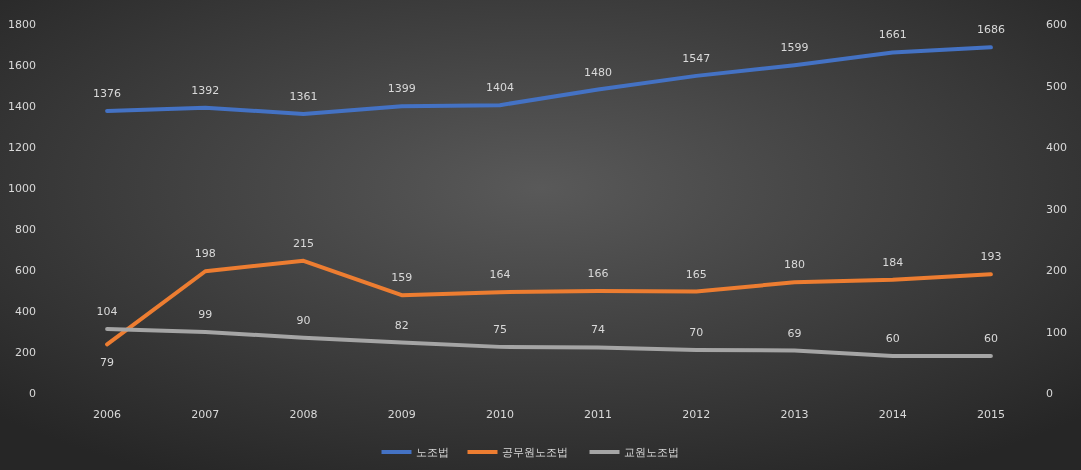 This screenshot has width=1081, height=470. What do you see at coordinates (651, 452) in the screenshot?
I see `legend-label: 교원노조법` at bounding box center [651, 452].